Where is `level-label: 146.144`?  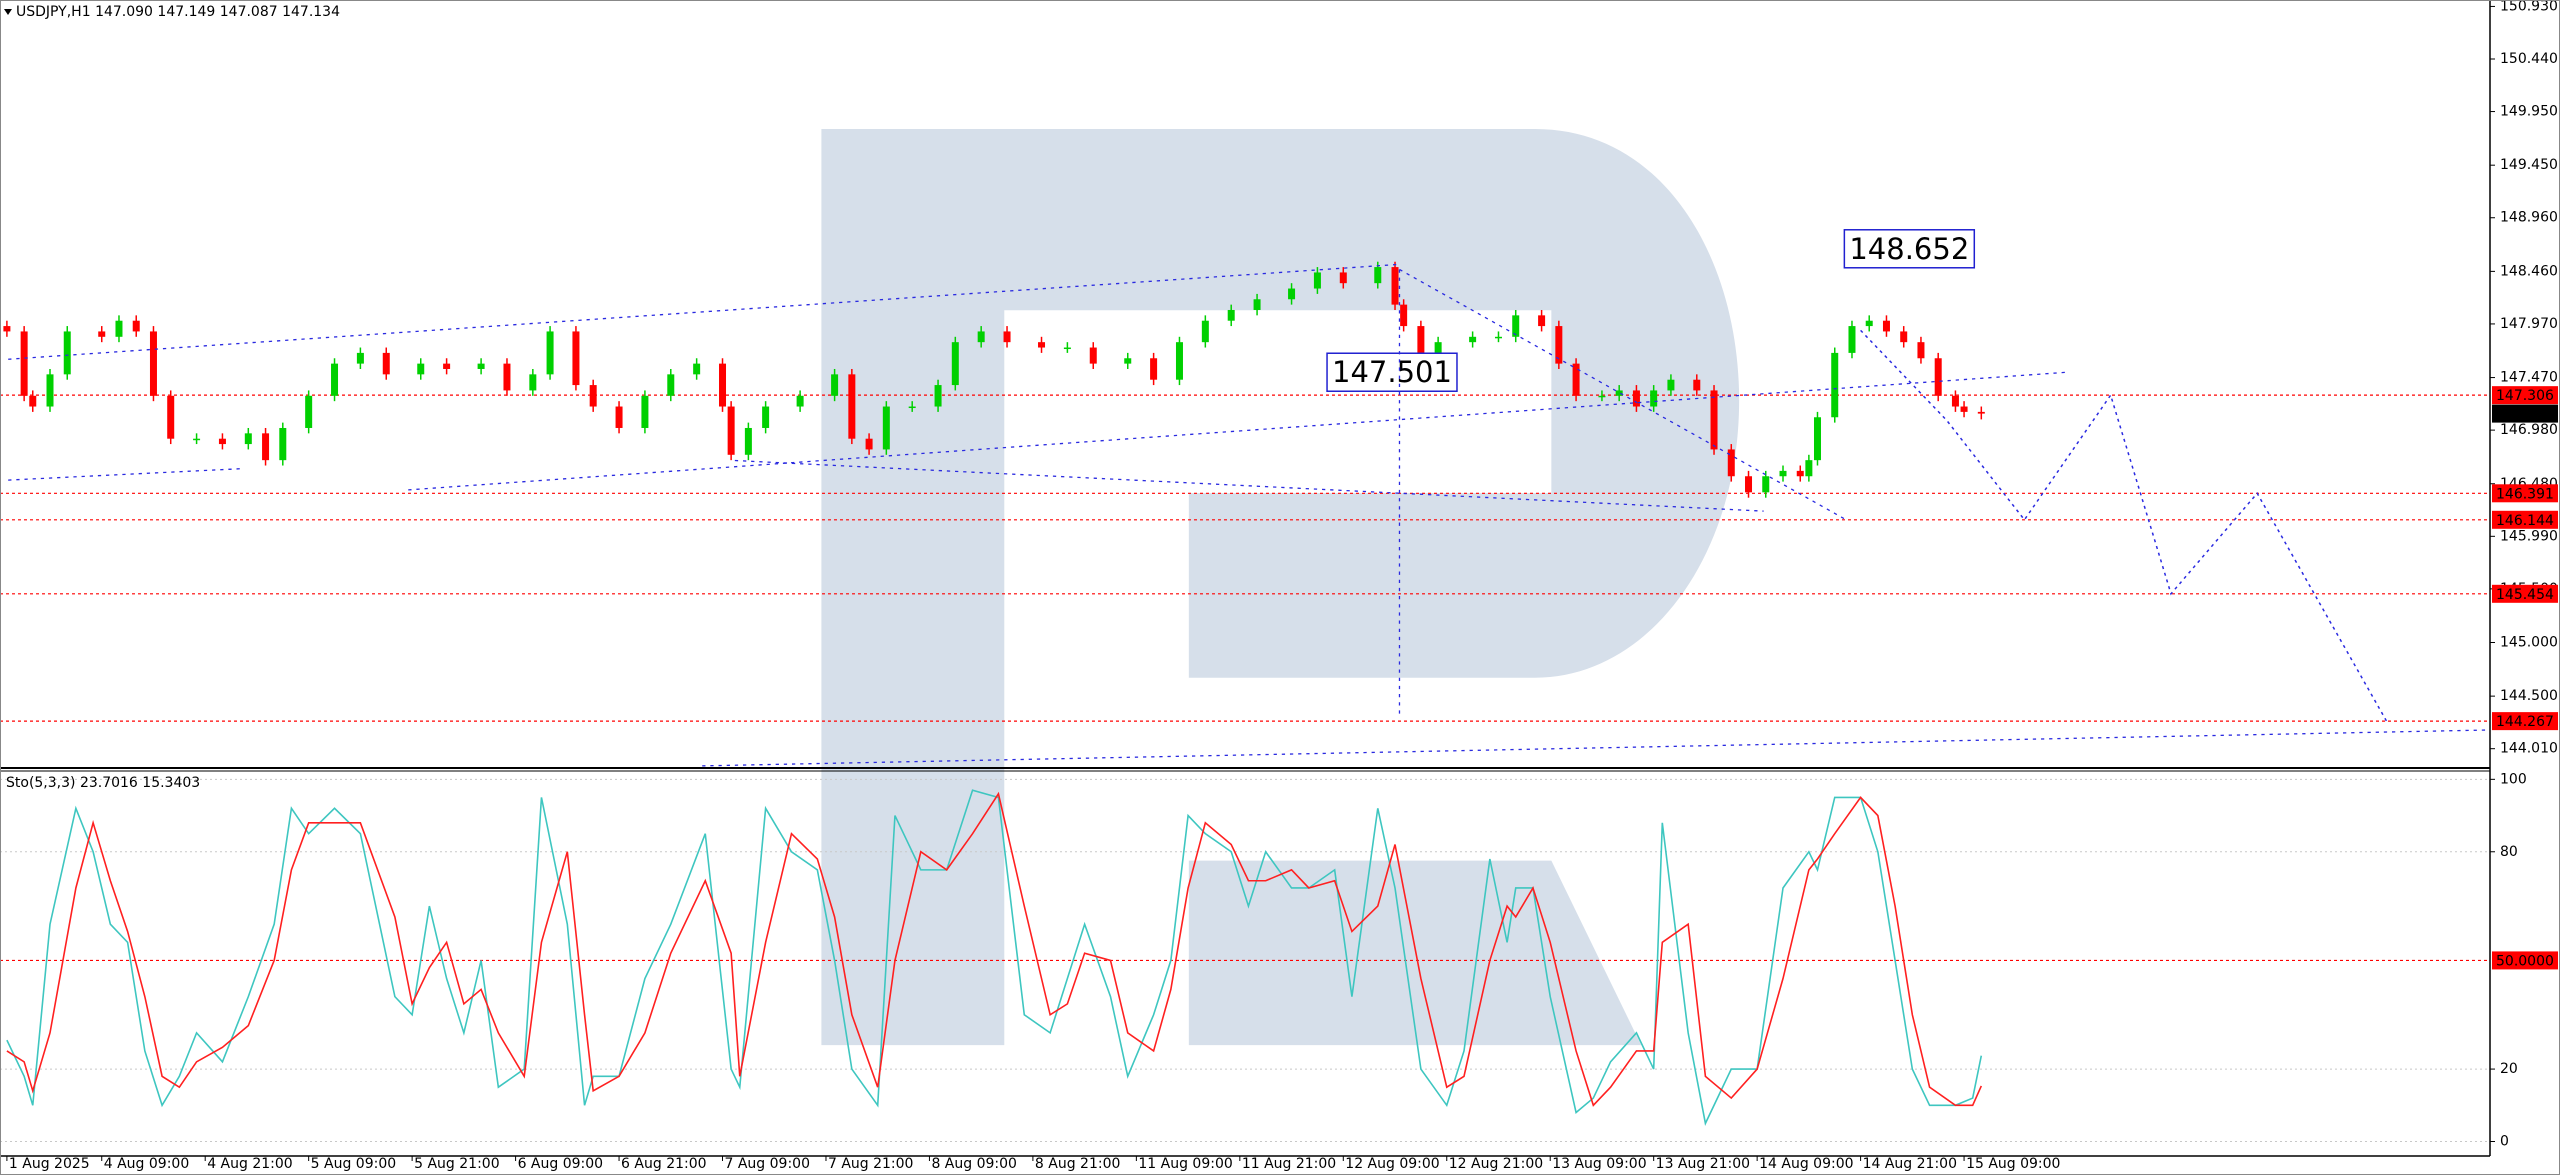
level-label: 146.144 is located at coordinates (2525, 521).